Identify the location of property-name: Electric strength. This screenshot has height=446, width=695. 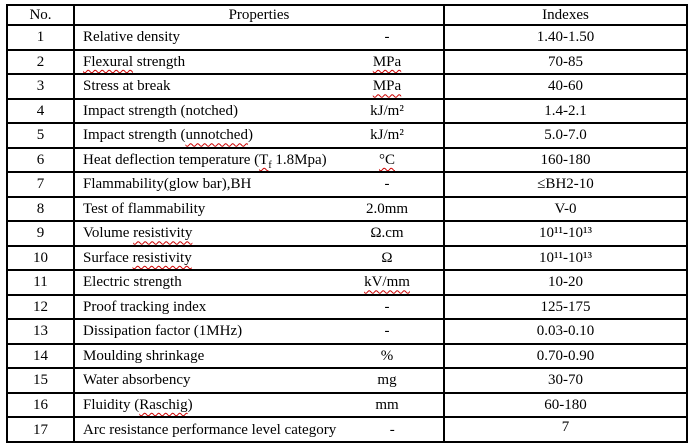
(132, 282).